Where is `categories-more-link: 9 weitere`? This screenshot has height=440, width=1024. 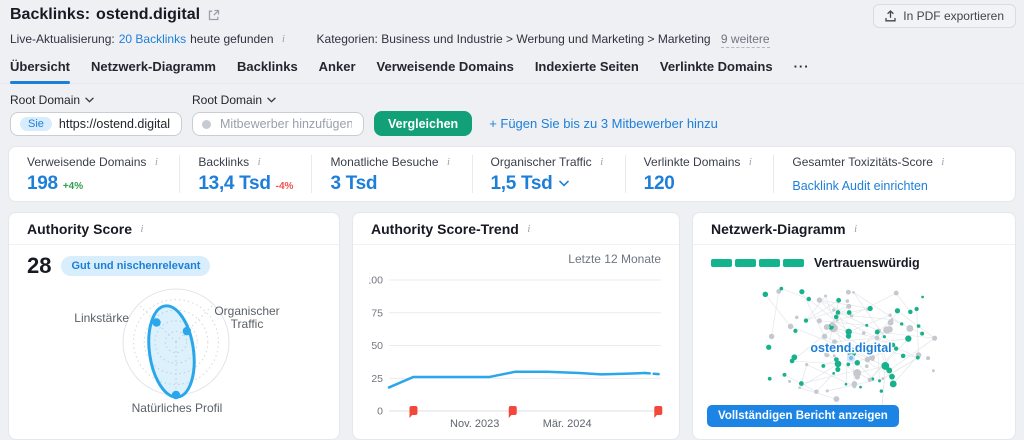 categories-more-link: 9 weitere is located at coordinates (745, 40).